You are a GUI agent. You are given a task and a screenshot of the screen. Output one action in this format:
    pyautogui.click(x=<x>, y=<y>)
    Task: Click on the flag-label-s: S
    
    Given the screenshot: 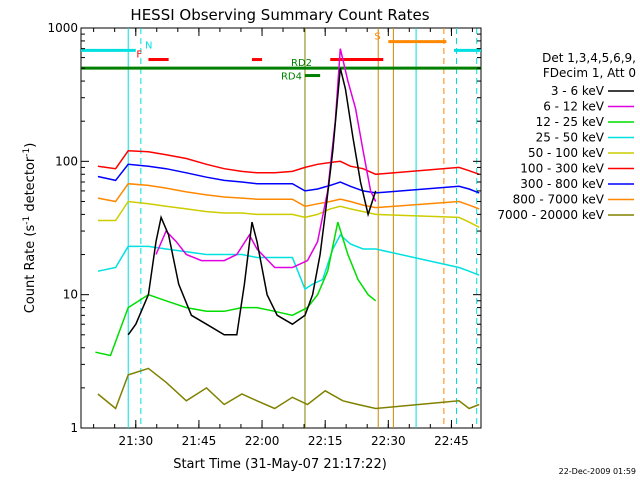 What is the action you would take?
    pyautogui.click(x=377, y=37)
    